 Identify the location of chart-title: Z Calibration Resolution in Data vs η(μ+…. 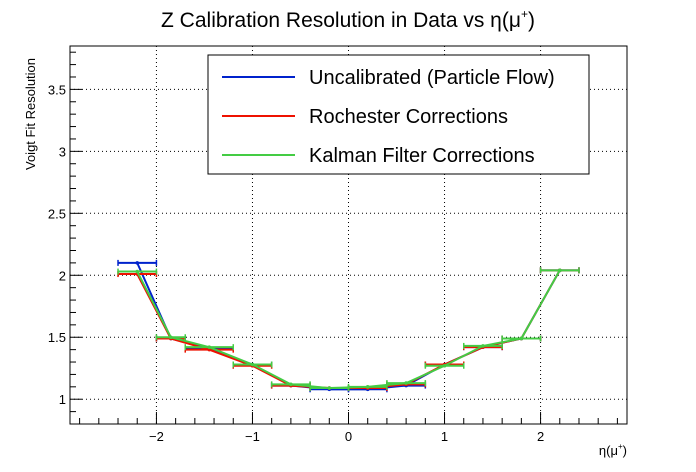
(348, 19).